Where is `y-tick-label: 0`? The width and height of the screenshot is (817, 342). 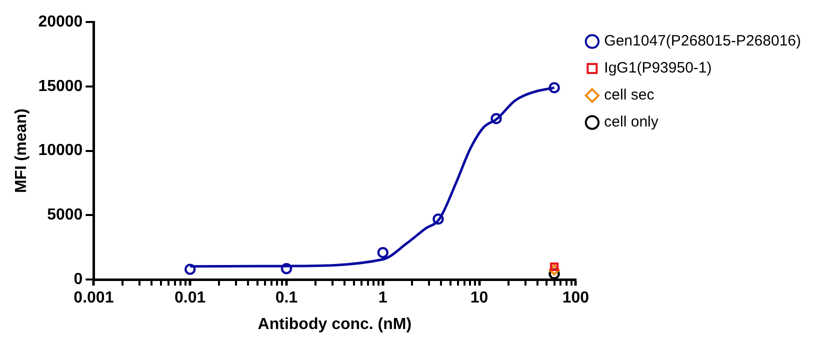
y-tick-label: 0 is located at coordinates (78, 279).